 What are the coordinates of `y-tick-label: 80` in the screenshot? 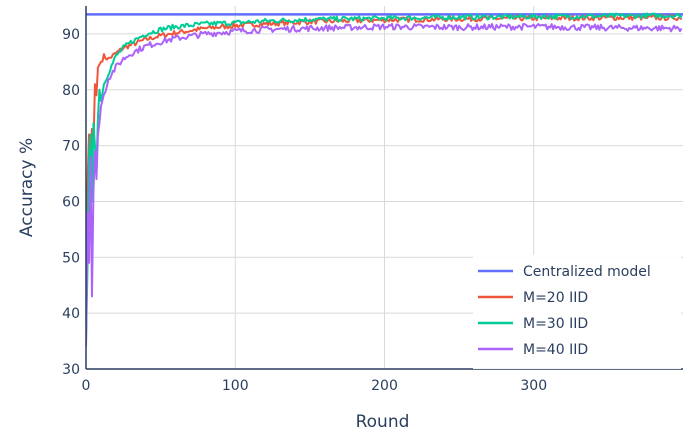 It's located at (71, 91).